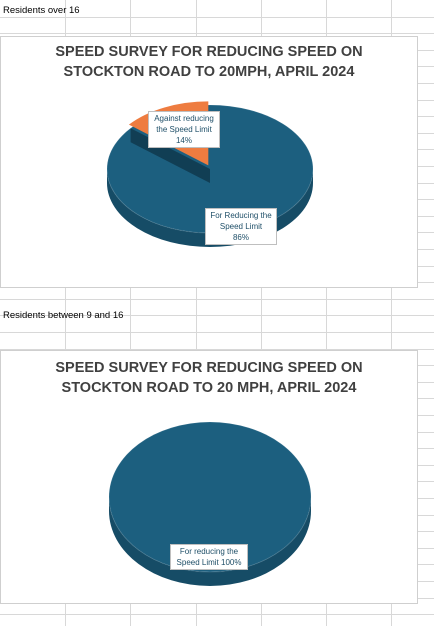 This screenshot has width=434, height=626. What do you see at coordinates (209, 557) in the screenshot?
I see `data-label-for: For reducing the Speed Limit 100%` at bounding box center [209, 557].